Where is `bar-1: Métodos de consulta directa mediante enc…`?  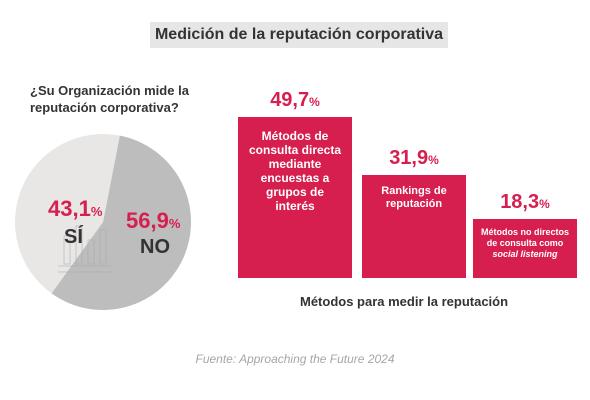
bar-1: Métodos de consulta directa mediante enc… is located at coordinates (295, 197).